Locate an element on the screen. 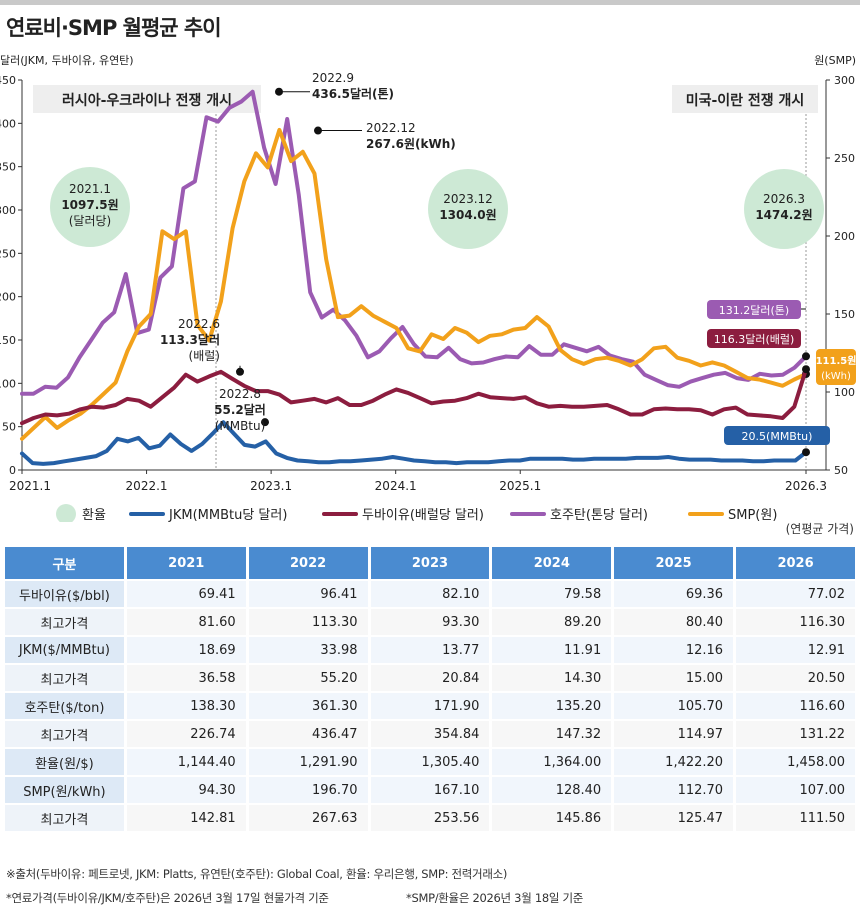 This screenshot has height=910, width=860. row-label: JKM($/MMBtu) is located at coordinates (64, 650).